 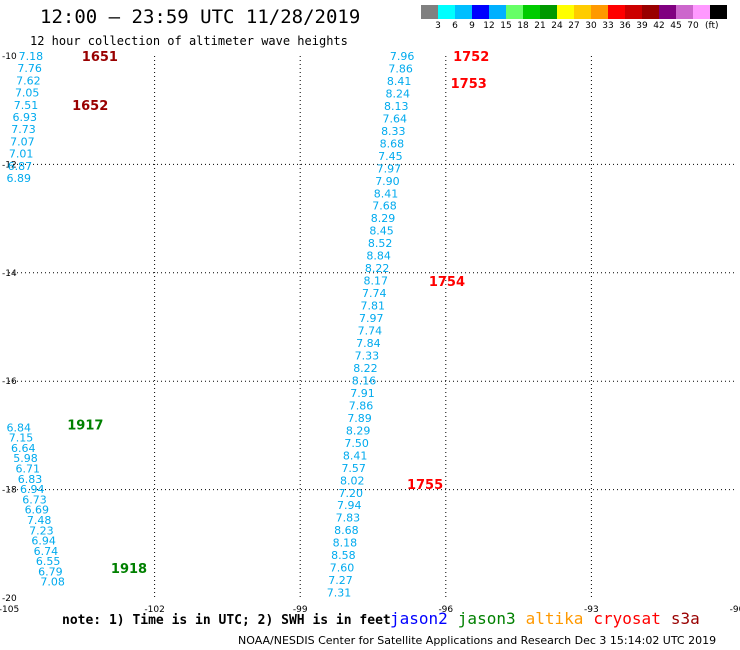 I want to click on lat-tick-label: -16, so click(x=9, y=382).